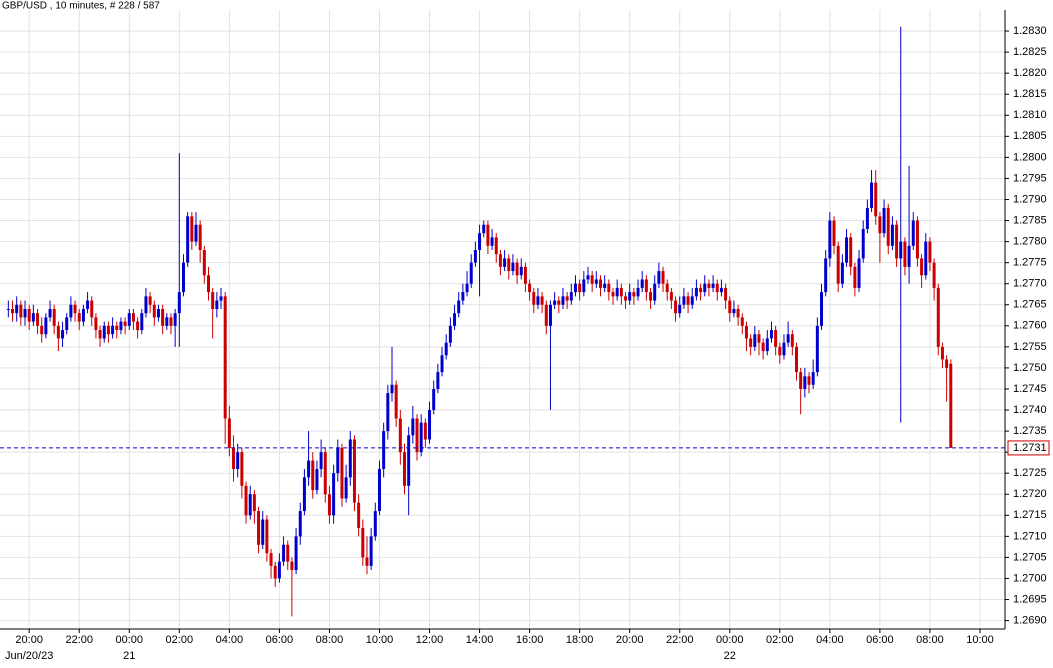 The width and height of the screenshot is (1053, 668). What do you see at coordinates (230, 640) in the screenshot?
I see `x-tick-label: 04:00` at bounding box center [230, 640].